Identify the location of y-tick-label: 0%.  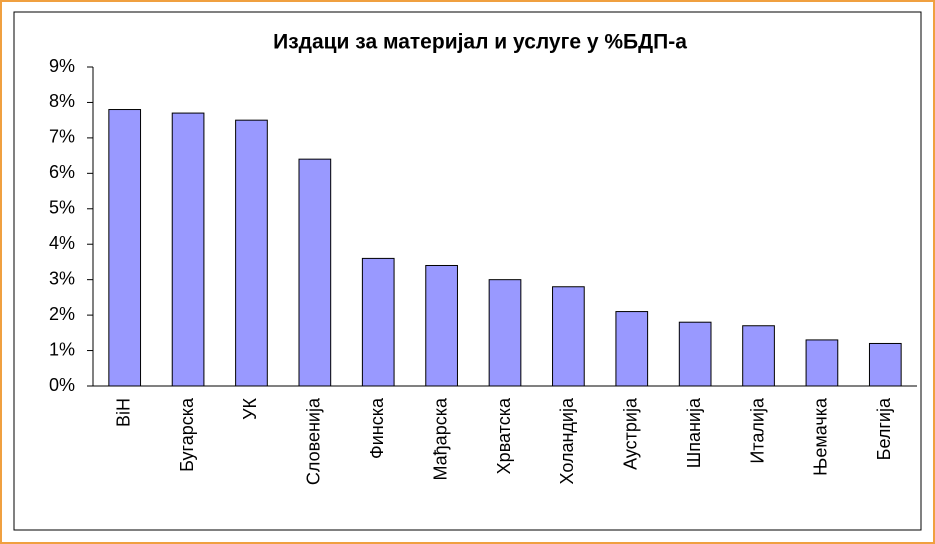
(62, 385).